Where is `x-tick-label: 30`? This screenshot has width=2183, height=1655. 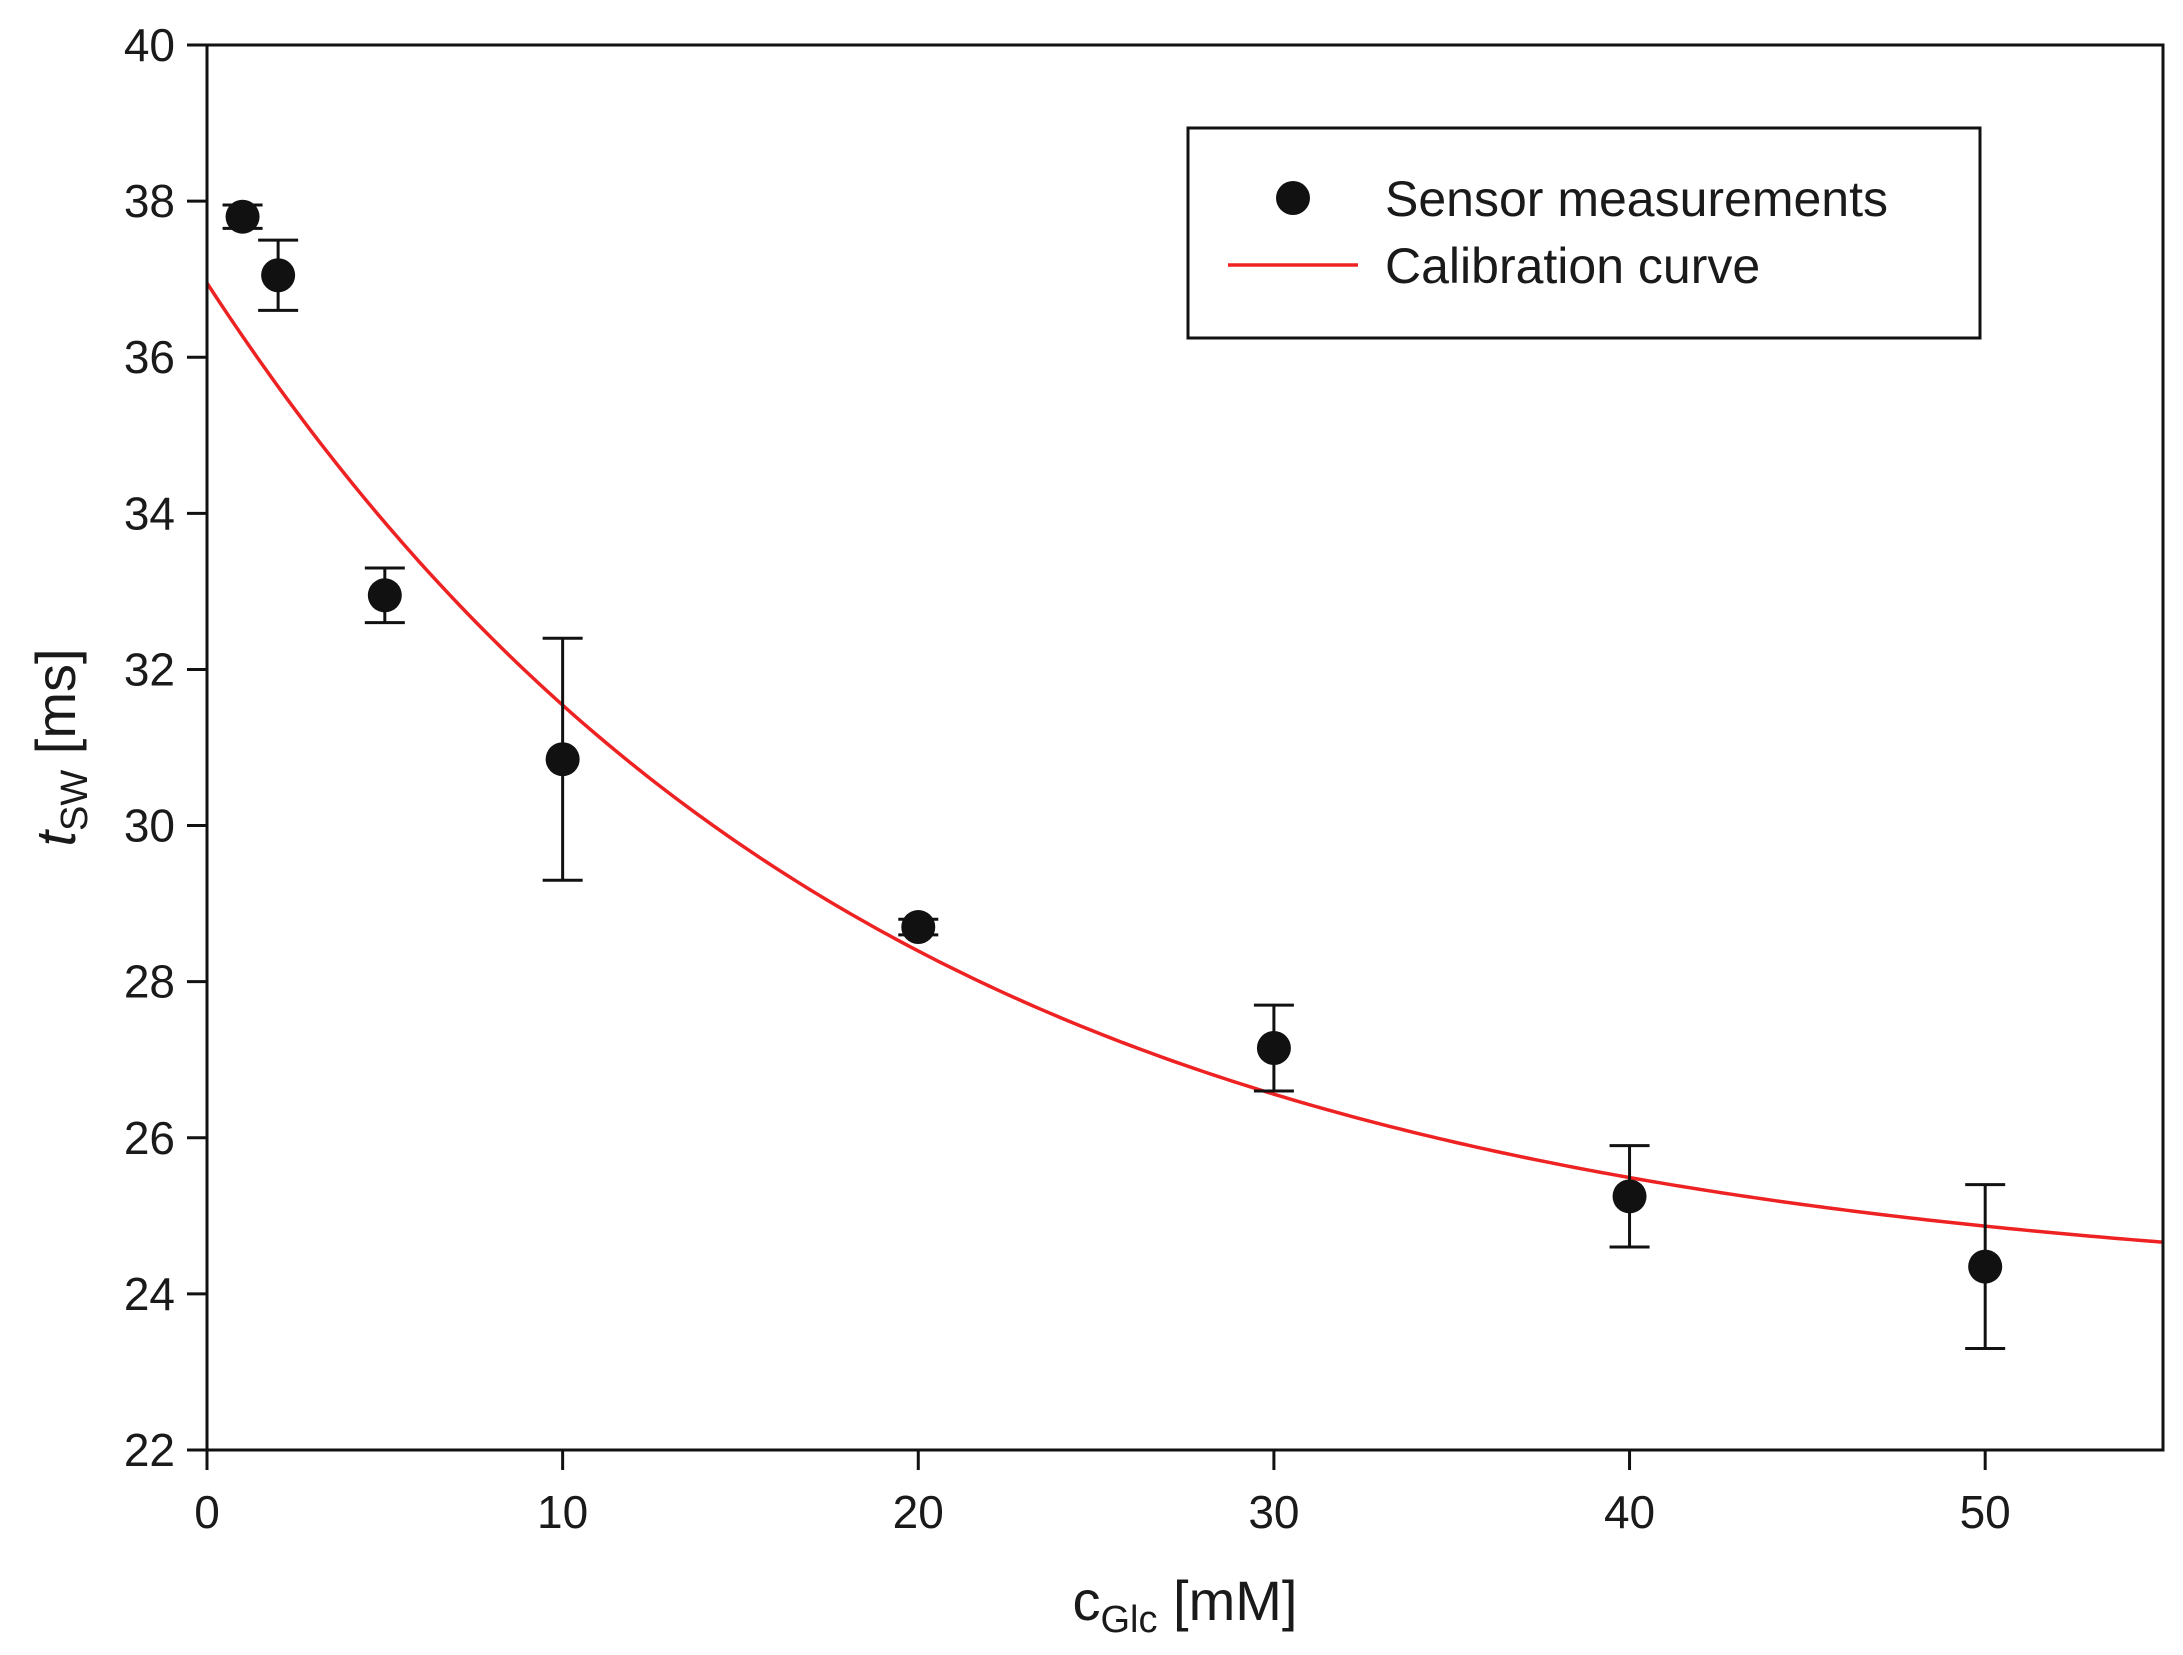 x-tick-label: 30 is located at coordinates (1273, 1512).